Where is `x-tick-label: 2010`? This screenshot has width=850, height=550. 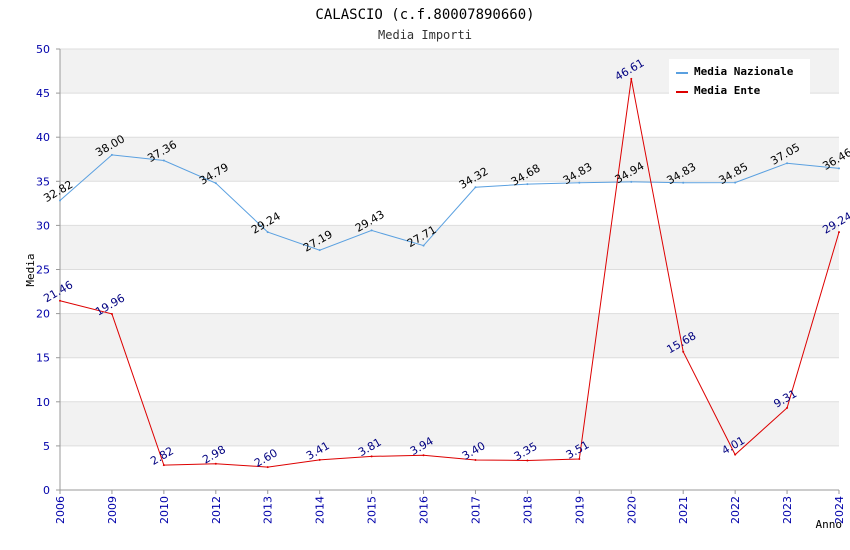
x-tick-label: 2010 is located at coordinates (164, 510).